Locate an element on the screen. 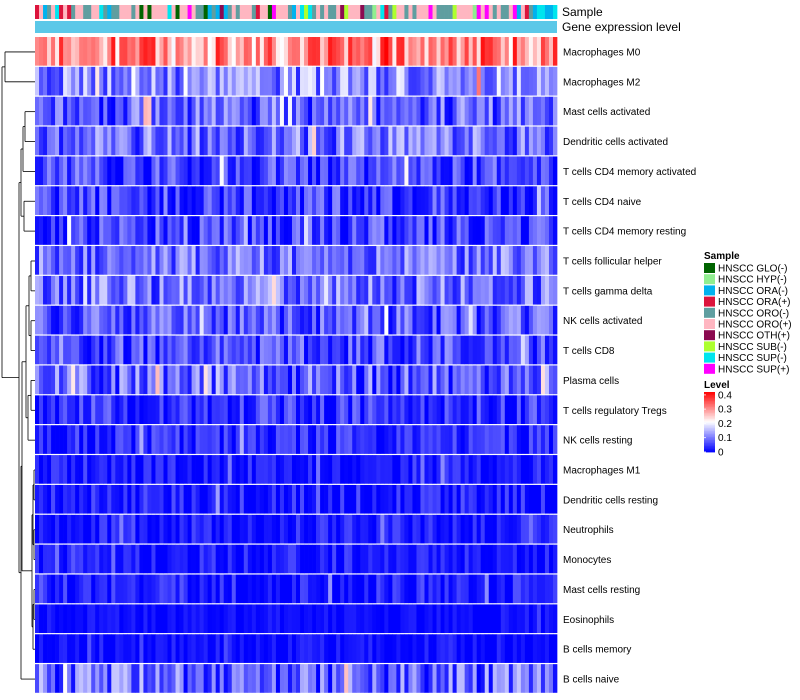 The height and width of the screenshot is (700, 800). row-label: NK cells activated is located at coordinates (602, 321).